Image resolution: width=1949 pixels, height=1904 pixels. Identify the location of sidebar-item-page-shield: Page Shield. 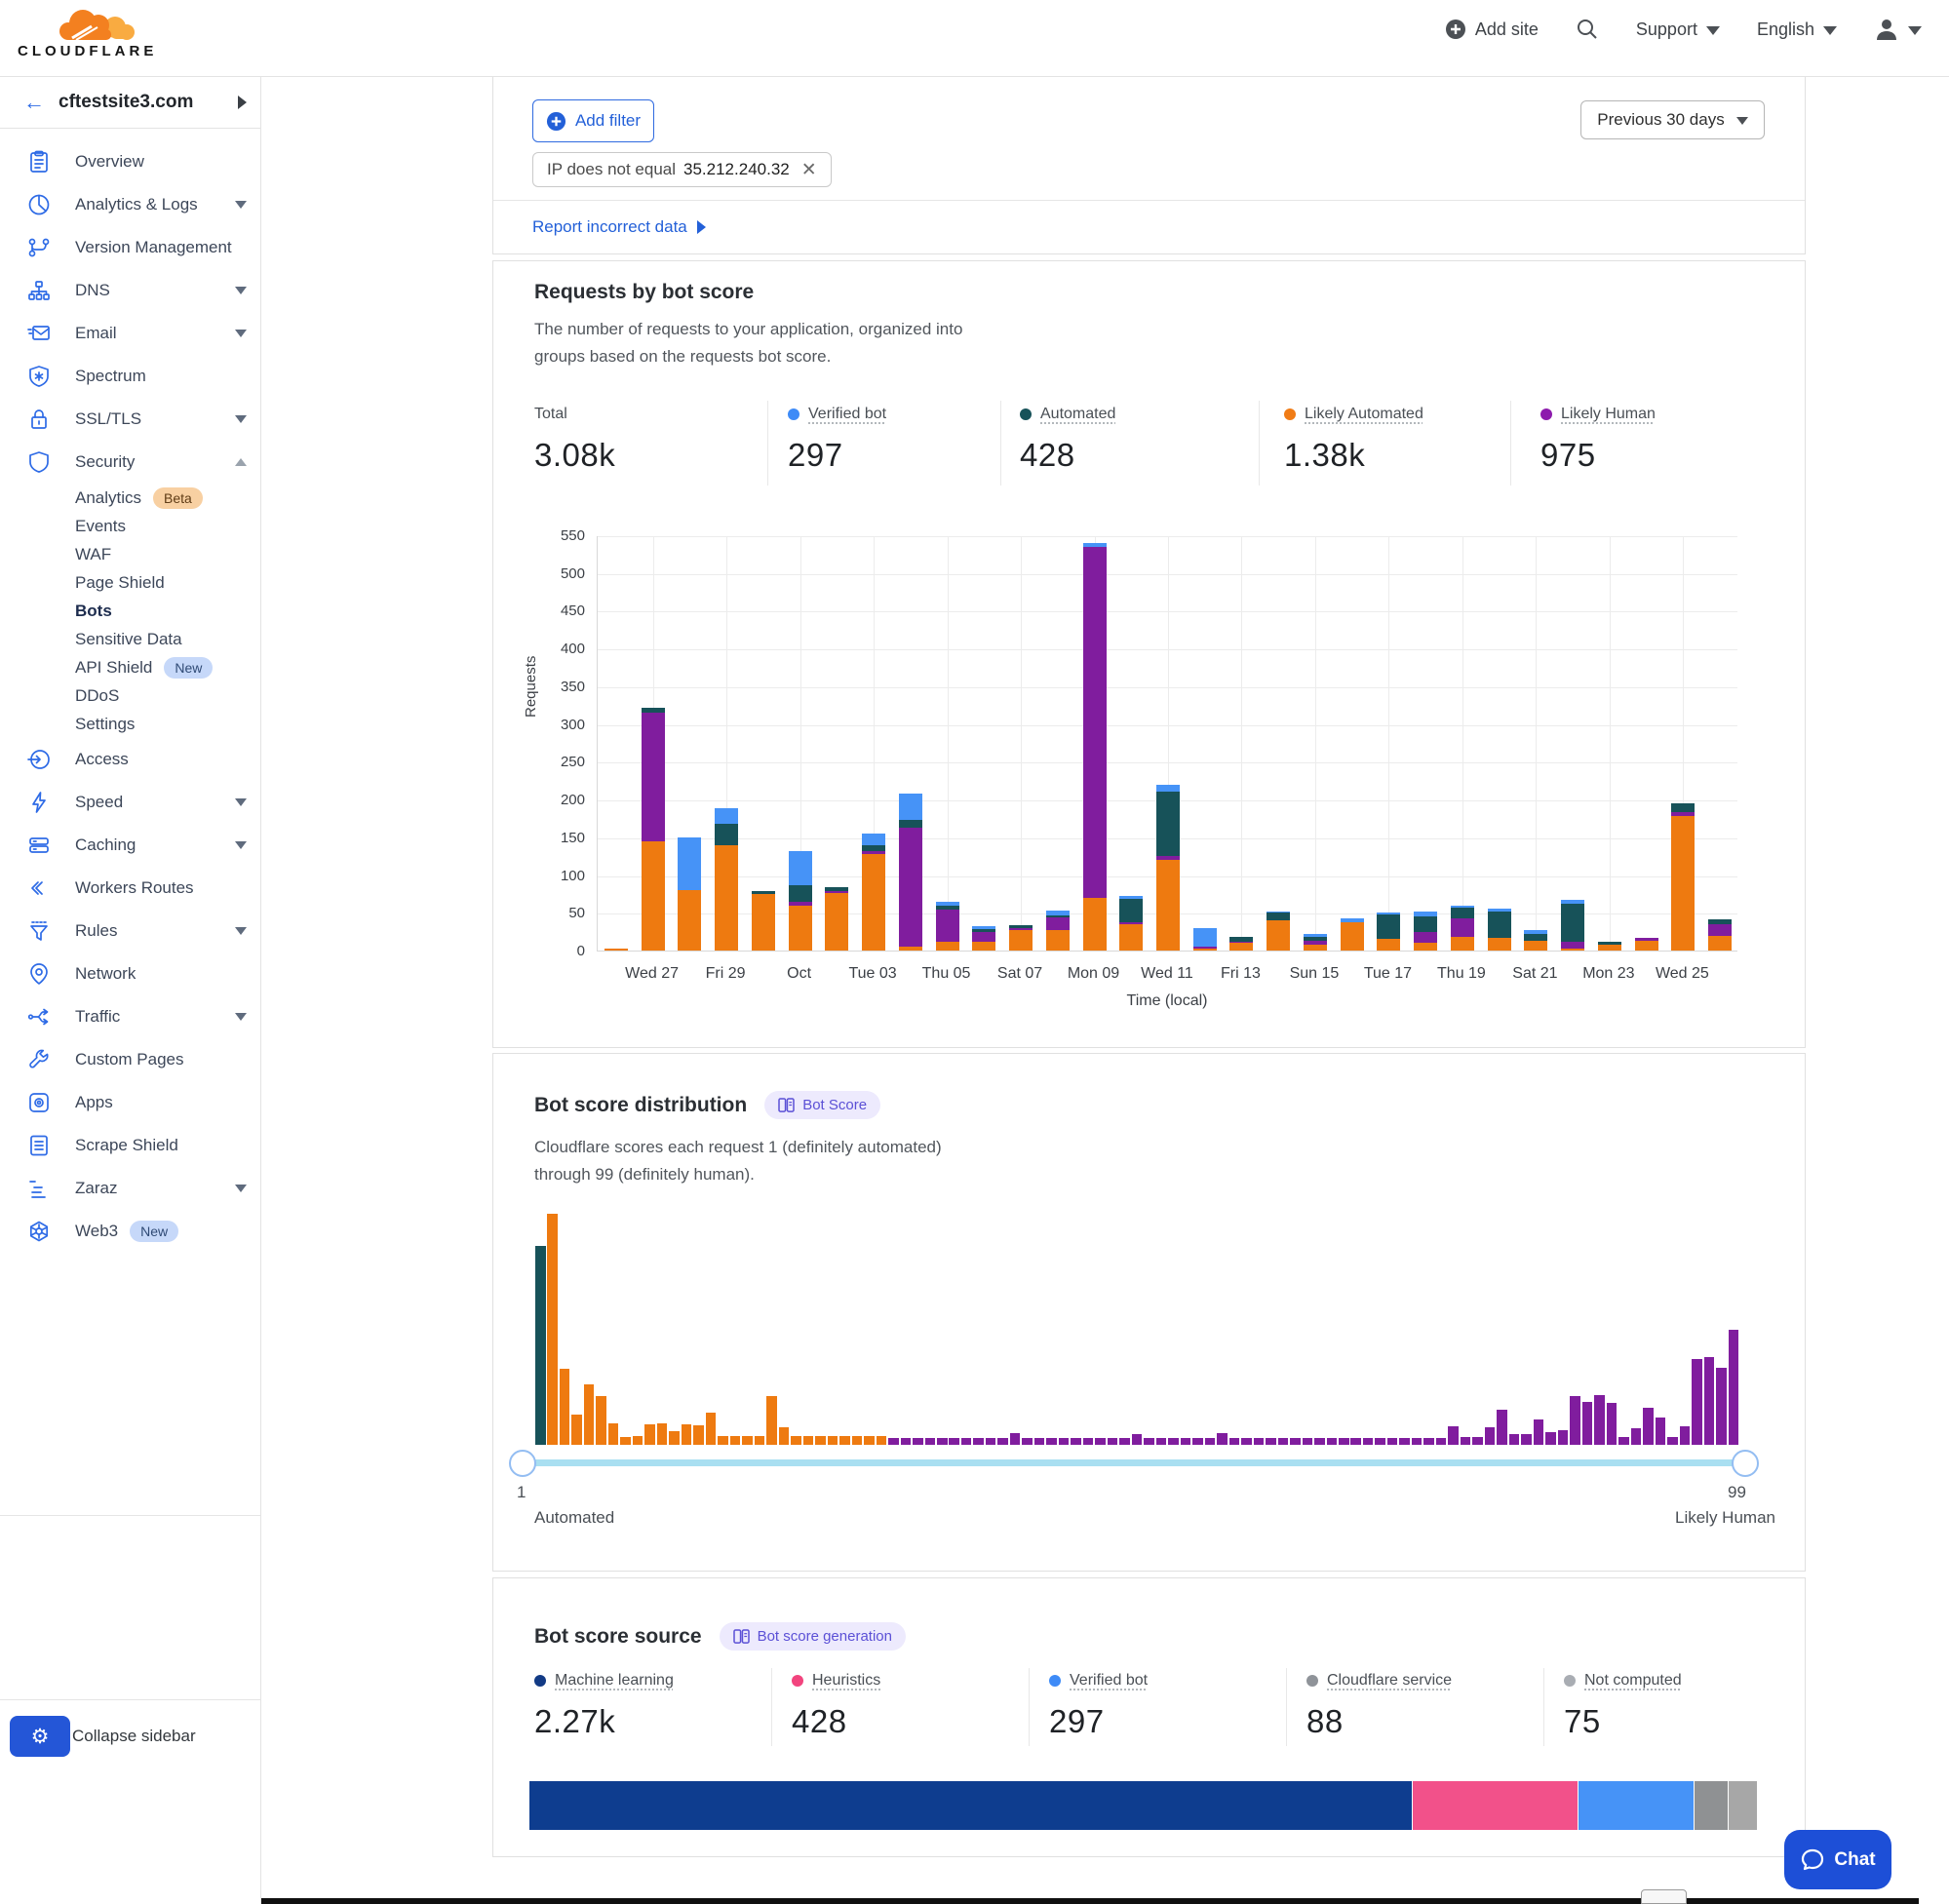
(130, 582).